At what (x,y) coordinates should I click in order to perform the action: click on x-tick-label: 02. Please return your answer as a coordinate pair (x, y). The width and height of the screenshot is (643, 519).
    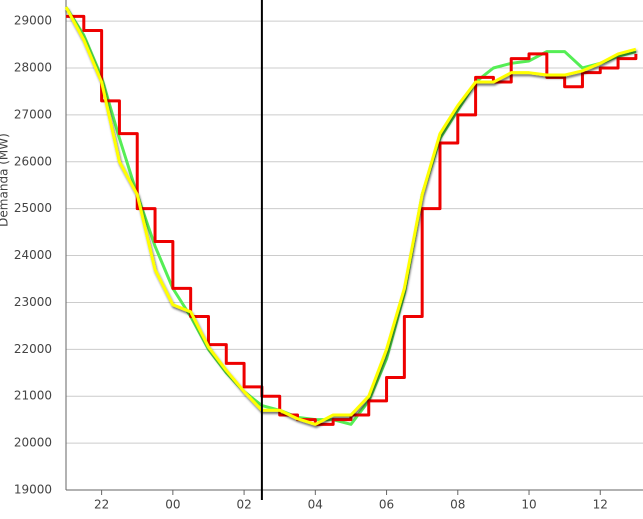
    Looking at the image, I should click on (243, 505).